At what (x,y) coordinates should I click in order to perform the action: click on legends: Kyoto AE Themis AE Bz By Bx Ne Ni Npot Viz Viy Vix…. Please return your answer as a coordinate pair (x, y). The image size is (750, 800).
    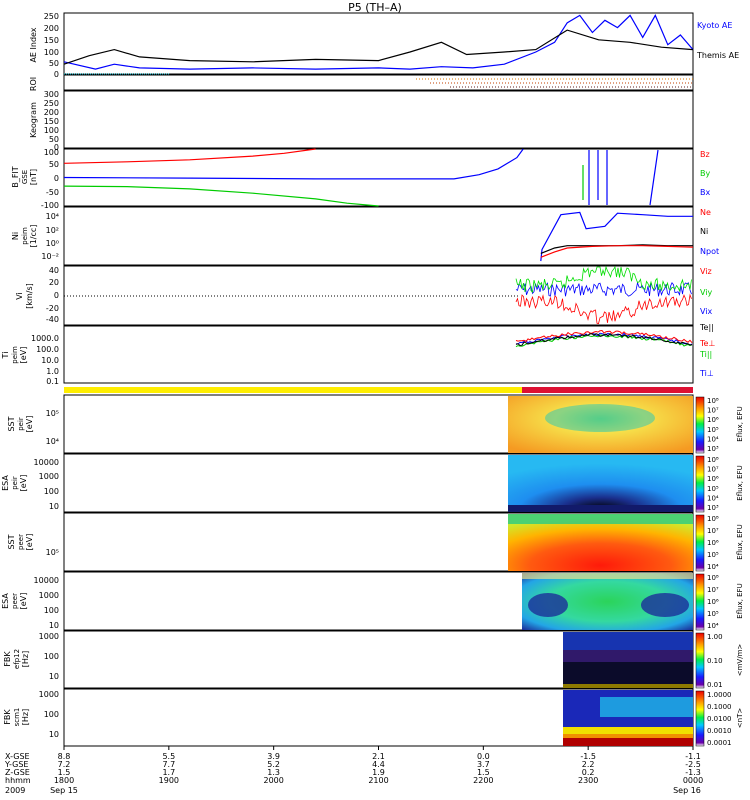
    Looking at the image, I should click on (717, 199).